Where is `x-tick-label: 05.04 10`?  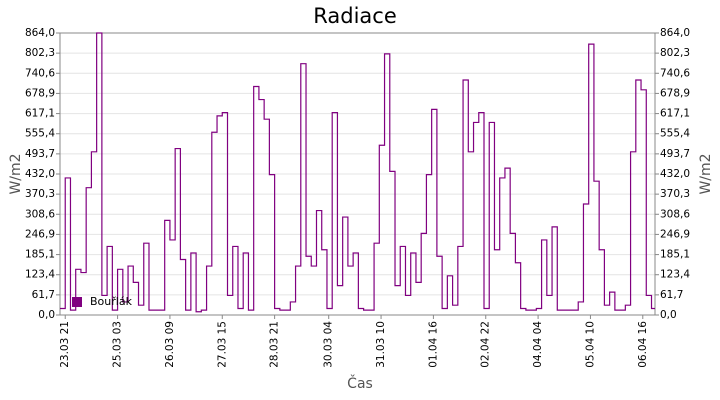
x-tick-label: 05.04 10 is located at coordinates (590, 344).